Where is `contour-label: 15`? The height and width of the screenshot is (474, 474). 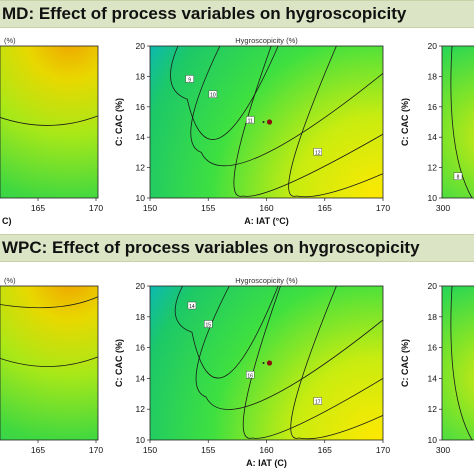 contour-label: 15 is located at coordinates (208, 326).